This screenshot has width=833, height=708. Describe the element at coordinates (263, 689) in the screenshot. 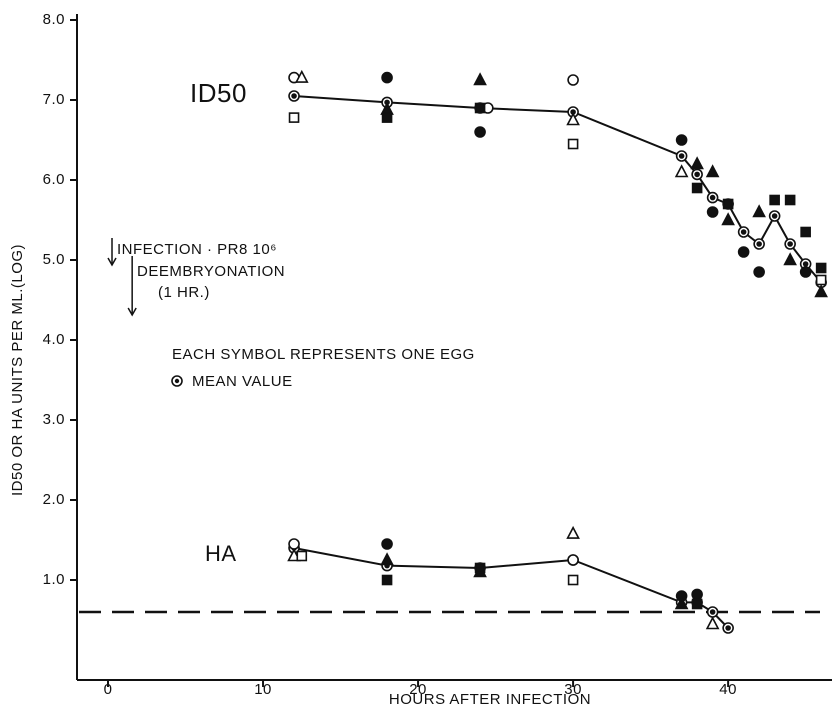

I see `x-tick-label: 10` at that location.